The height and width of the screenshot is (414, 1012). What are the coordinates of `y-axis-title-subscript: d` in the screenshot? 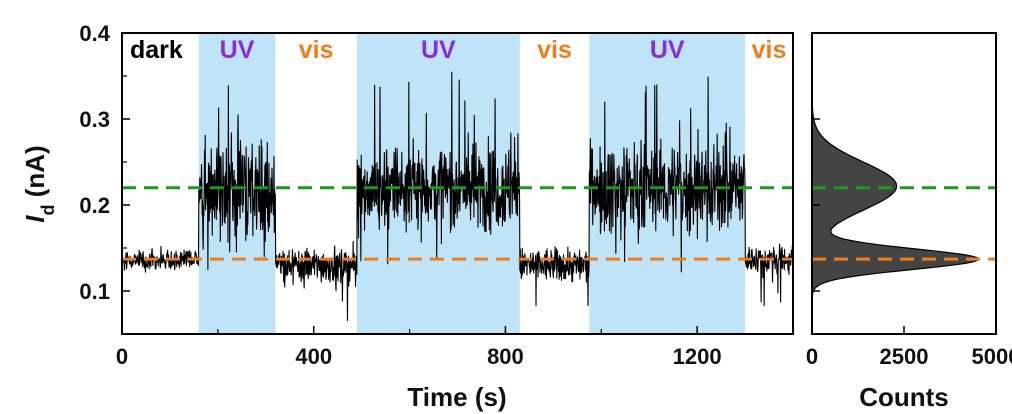 It's located at (48, 209).